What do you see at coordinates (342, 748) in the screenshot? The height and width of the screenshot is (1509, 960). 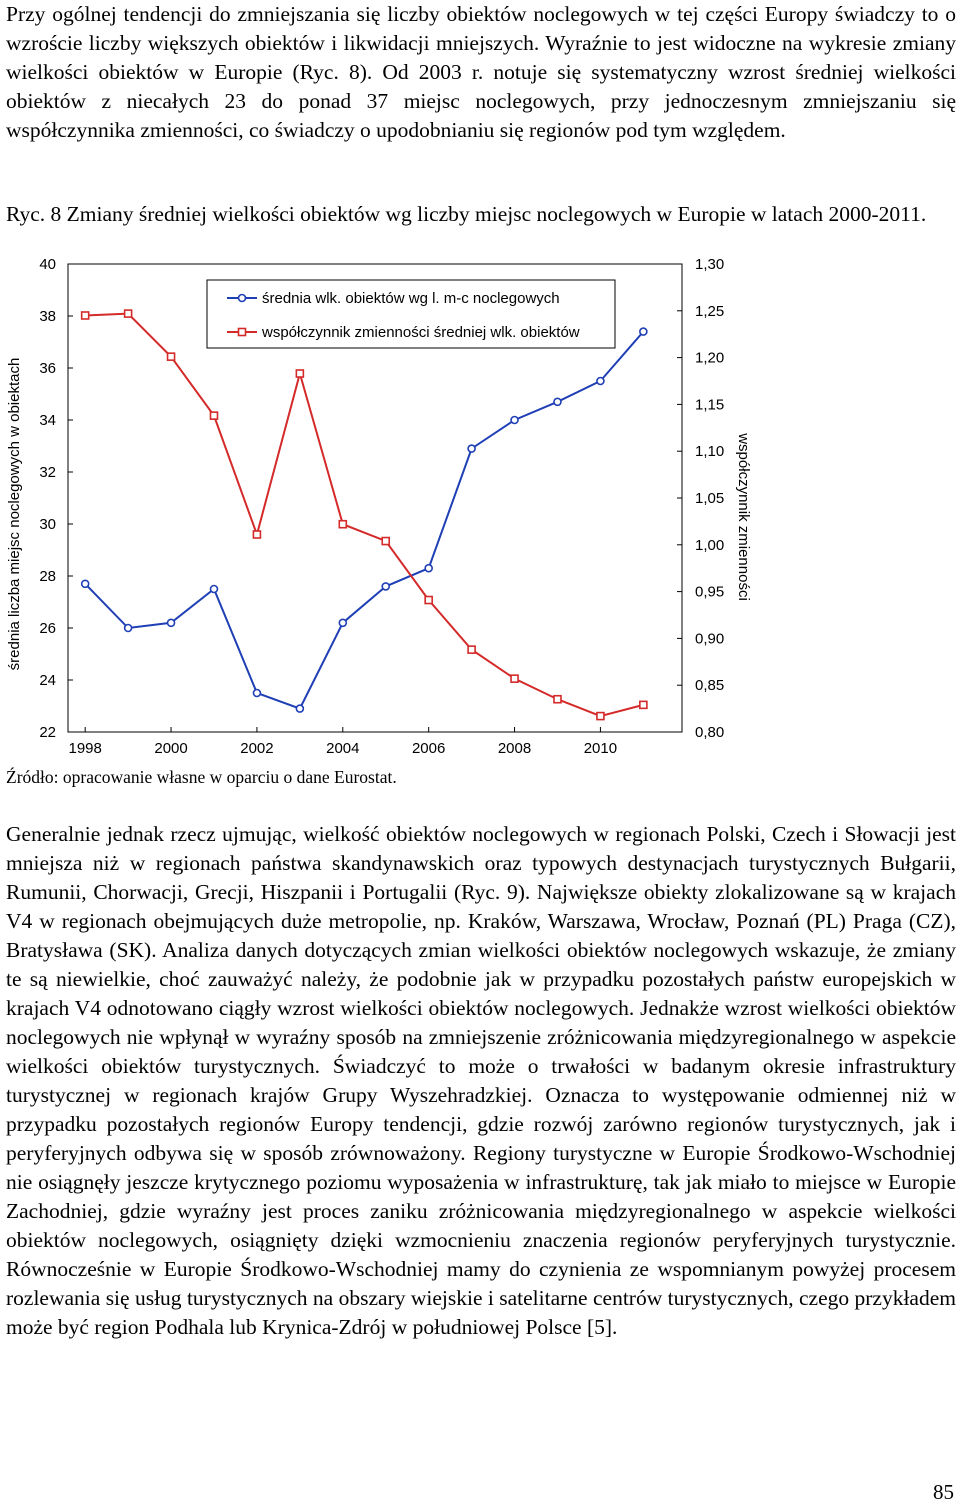 I see `x-tick-label: 2004` at bounding box center [342, 748].